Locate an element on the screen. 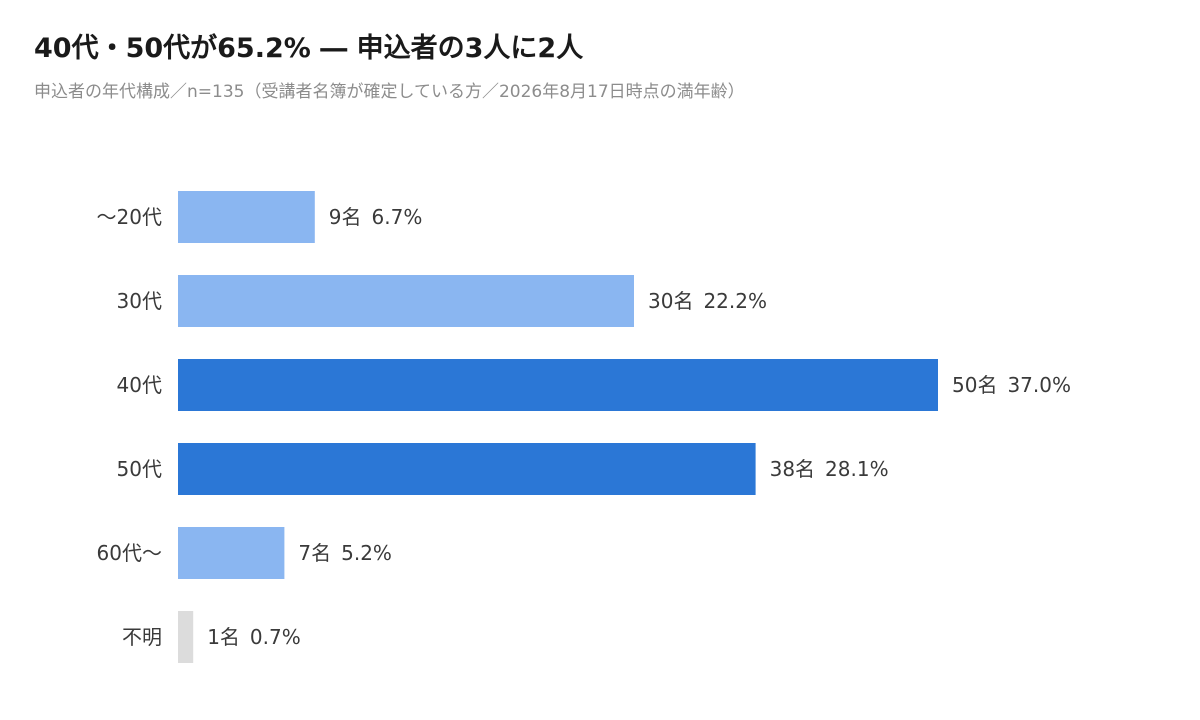 This screenshot has height=720, width=1200. value-label-1: 30名 22.2% is located at coordinates (707, 301).